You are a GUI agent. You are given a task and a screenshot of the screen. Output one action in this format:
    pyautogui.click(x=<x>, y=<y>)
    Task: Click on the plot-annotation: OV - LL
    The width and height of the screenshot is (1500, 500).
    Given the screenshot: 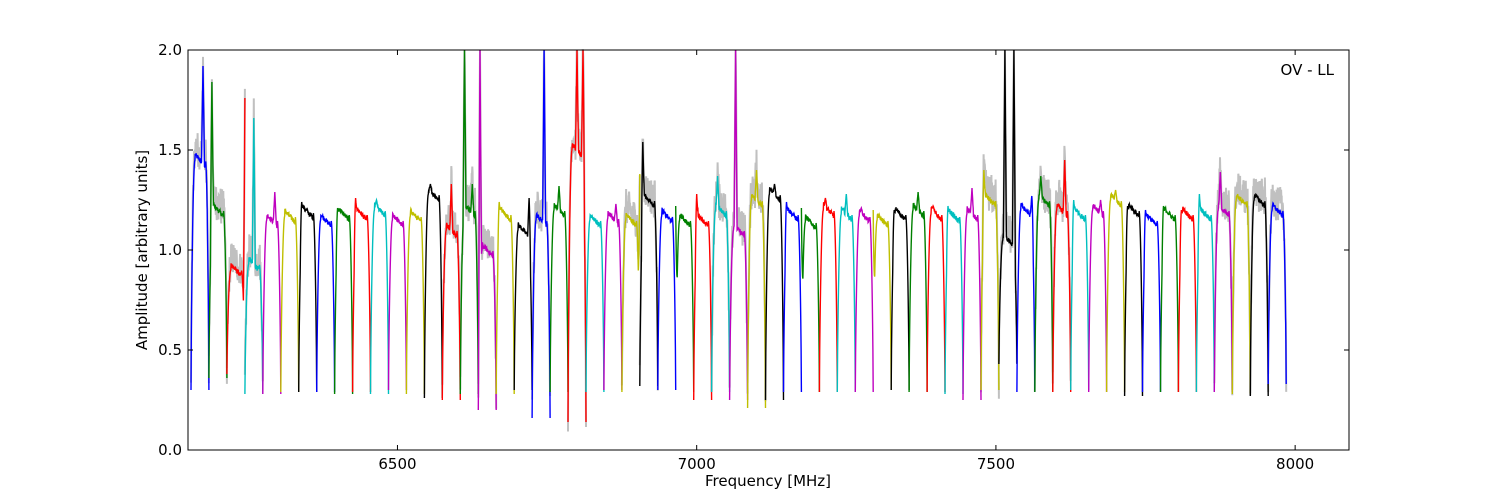 What is the action you would take?
    pyautogui.click(x=1308, y=70)
    